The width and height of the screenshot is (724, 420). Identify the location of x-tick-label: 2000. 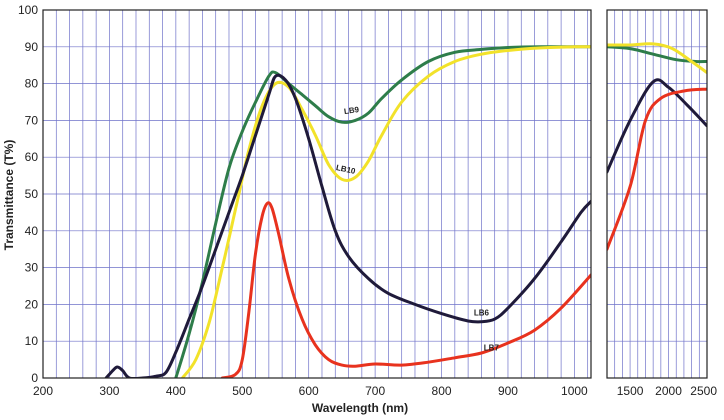
(668, 391).